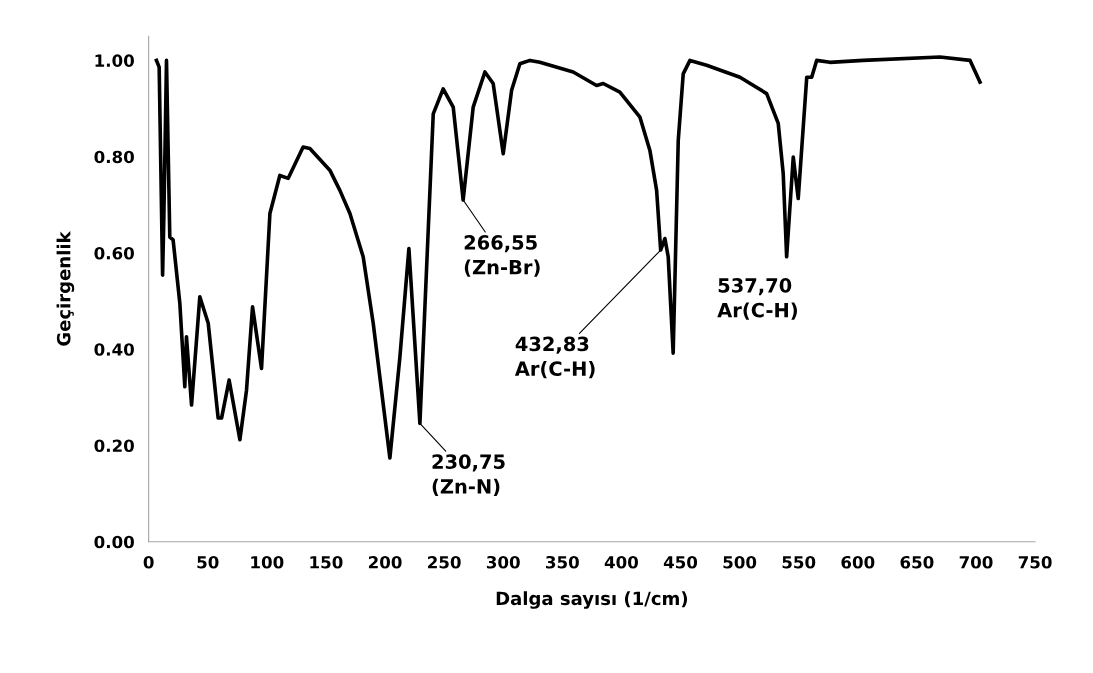  What do you see at coordinates (267, 562) in the screenshot?
I see `x-tick-label: 100` at bounding box center [267, 562].